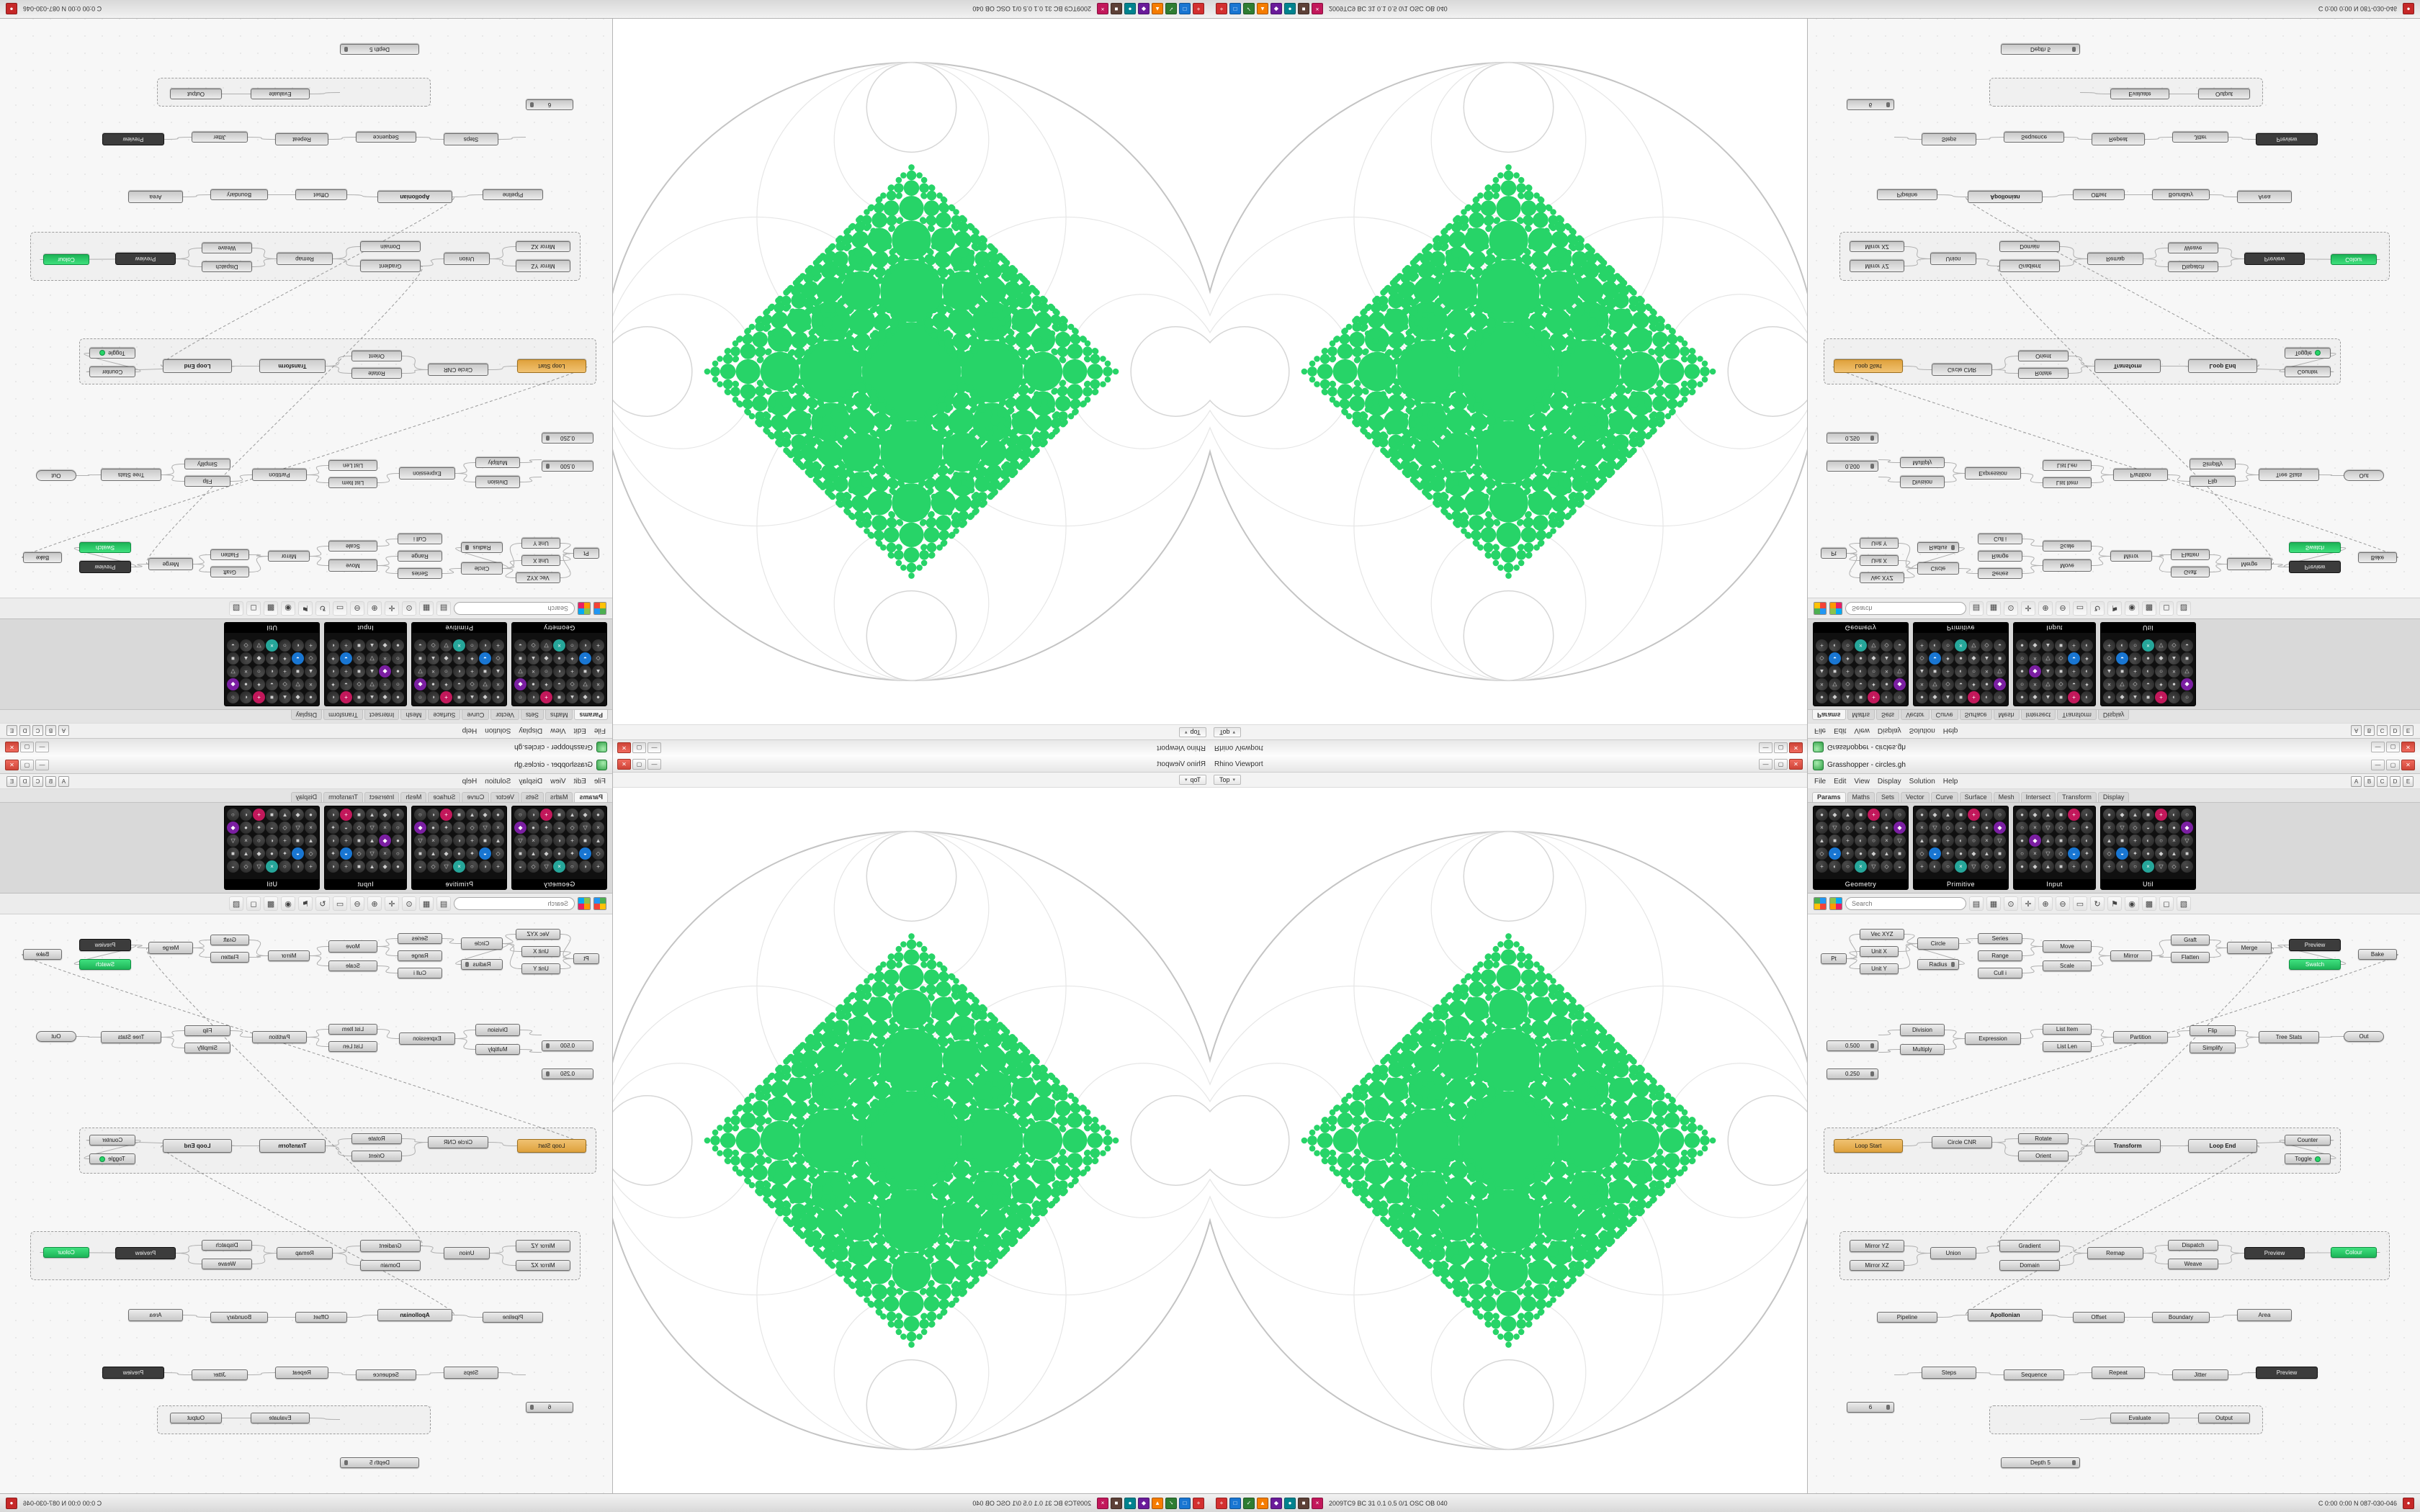  What do you see at coordinates (579, 781) in the screenshot?
I see `menu-item-edit: Edit` at bounding box center [579, 781].